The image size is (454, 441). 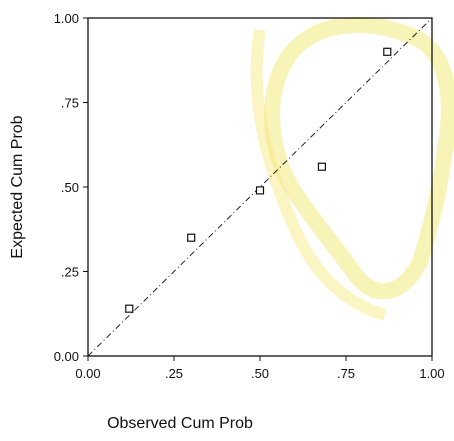 I want to click on x-tick-label: 0.00, so click(x=87, y=373).